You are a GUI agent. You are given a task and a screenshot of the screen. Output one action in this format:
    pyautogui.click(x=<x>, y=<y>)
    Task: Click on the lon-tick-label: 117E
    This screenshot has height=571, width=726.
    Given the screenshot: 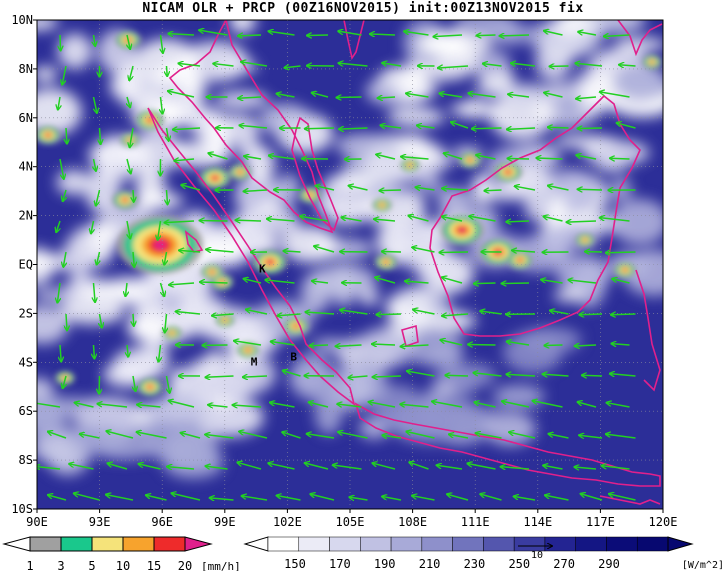 What is the action you would take?
    pyautogui.click(x=600, y=522)
    